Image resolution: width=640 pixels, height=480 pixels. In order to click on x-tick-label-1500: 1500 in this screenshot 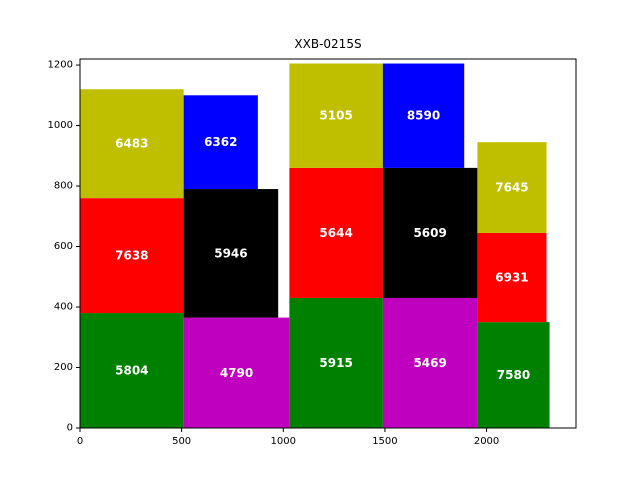, I will do `click(384, 441)`.